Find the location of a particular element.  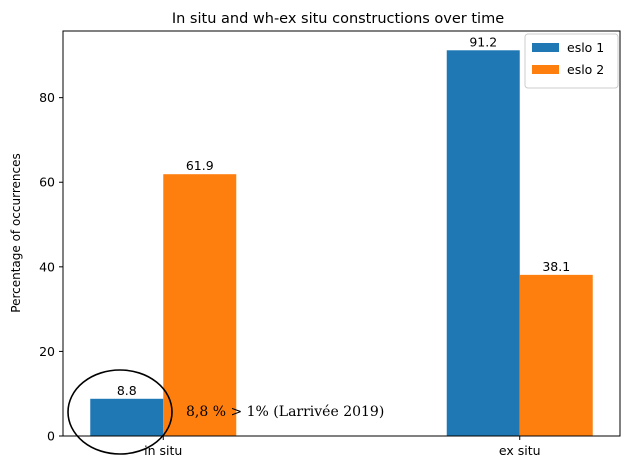

bar-eslo-1-ex-situ is located at coordinates (483, 243).